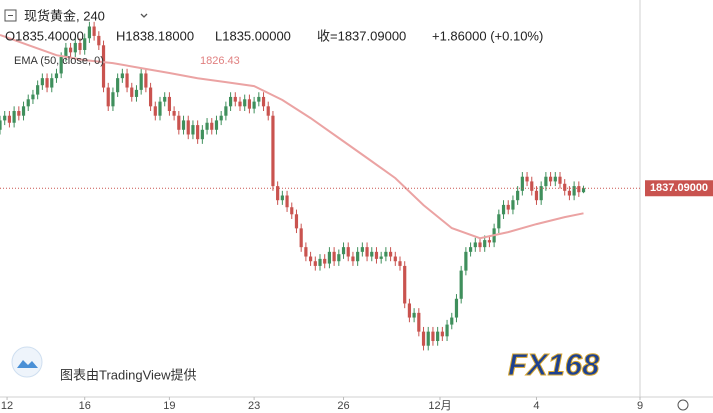 The width and height of the screenshot is (713, 413). What do you see at coordinates (44, 35) in the screenshot?
I see `ohlc-open: O1835.40000` at bounding box center [44, 35].